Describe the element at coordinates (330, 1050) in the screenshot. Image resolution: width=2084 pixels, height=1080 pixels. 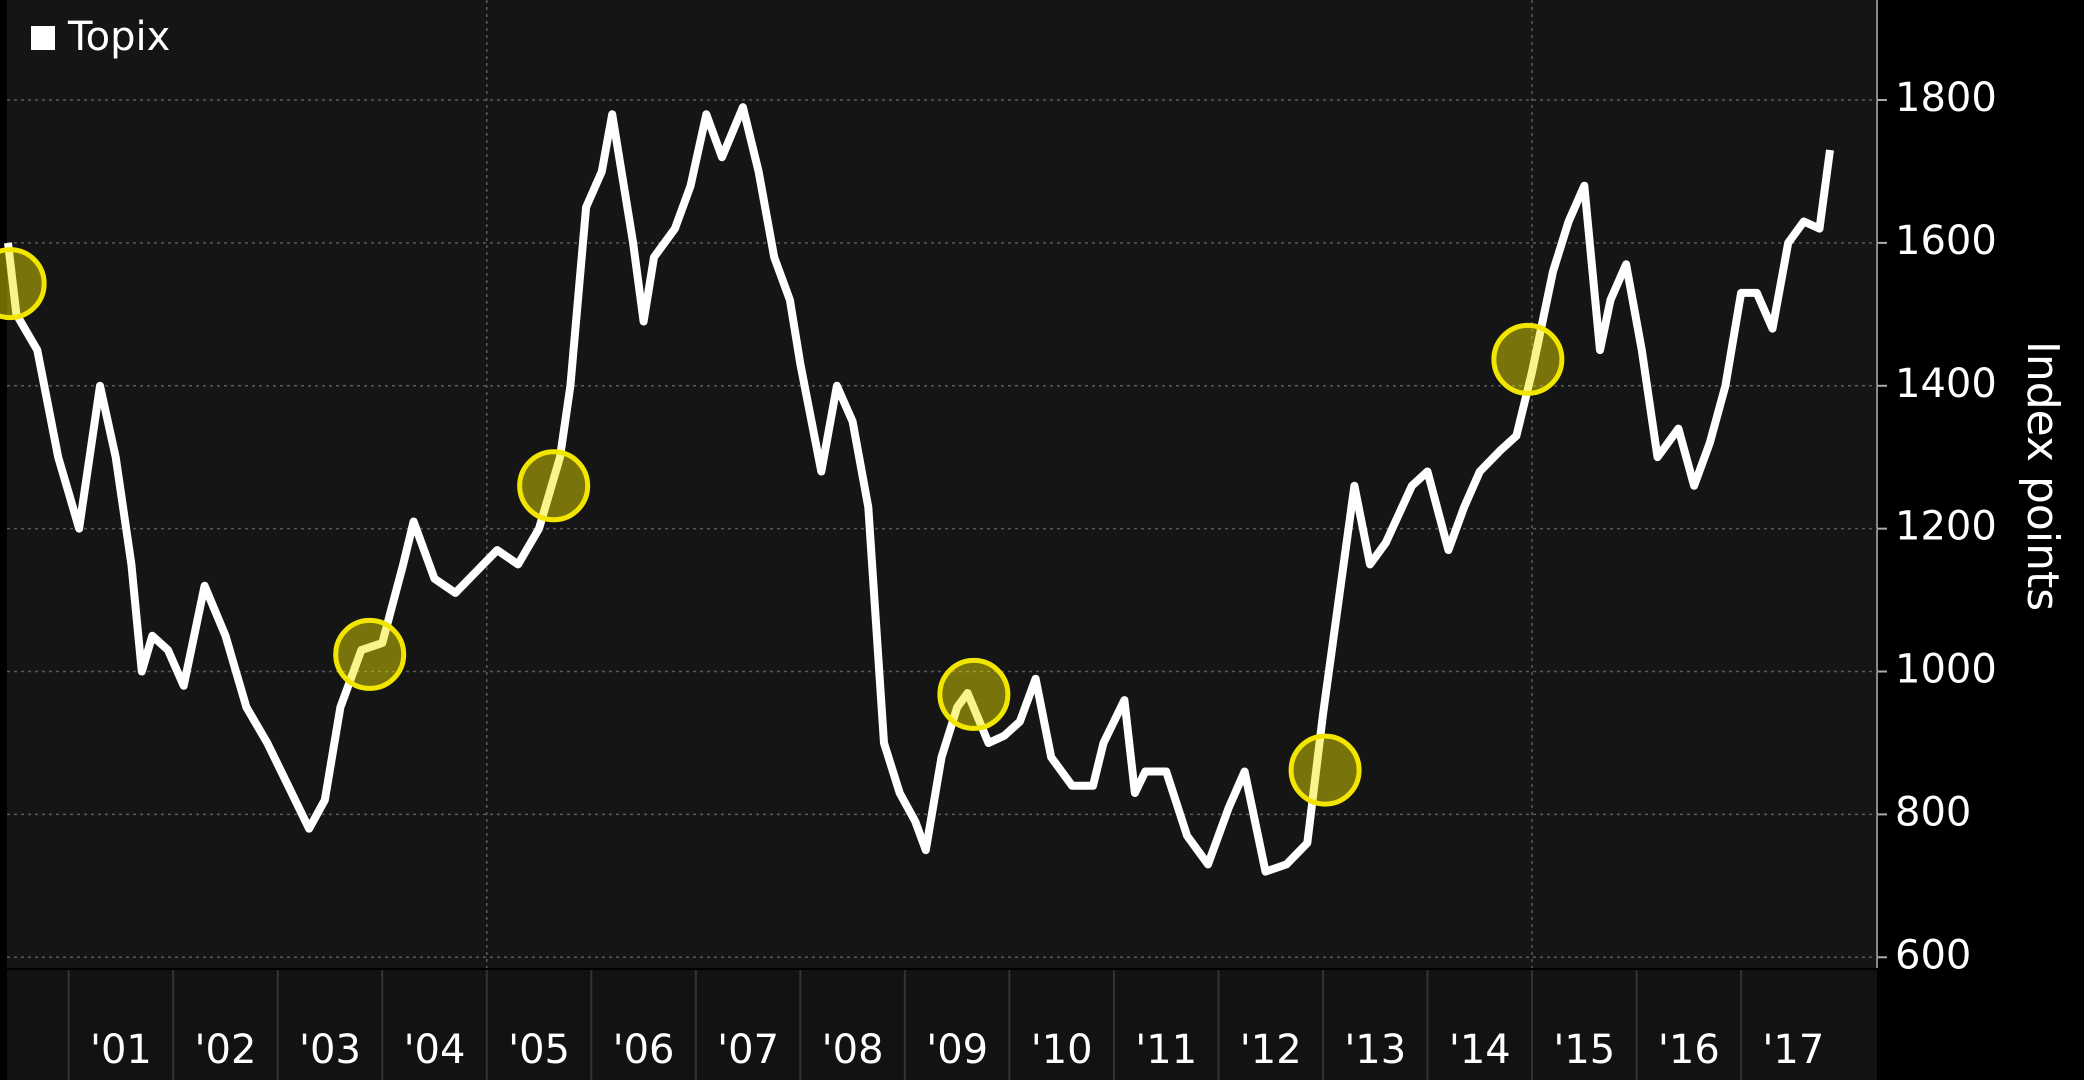
I see `x-tick-label: '03` at that location.